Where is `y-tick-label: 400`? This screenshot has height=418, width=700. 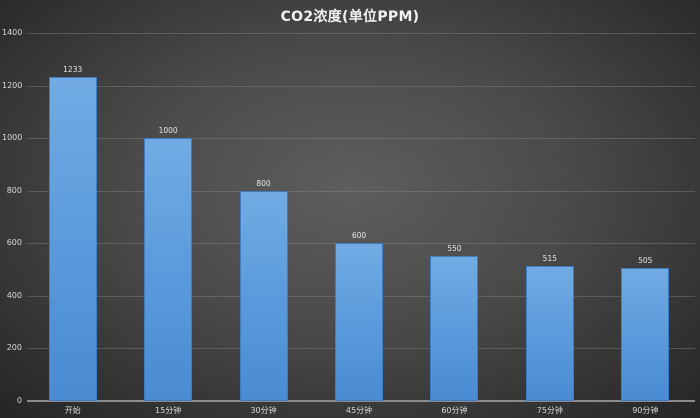 y-tick-label: 400 is located at coordinates (14, 295).